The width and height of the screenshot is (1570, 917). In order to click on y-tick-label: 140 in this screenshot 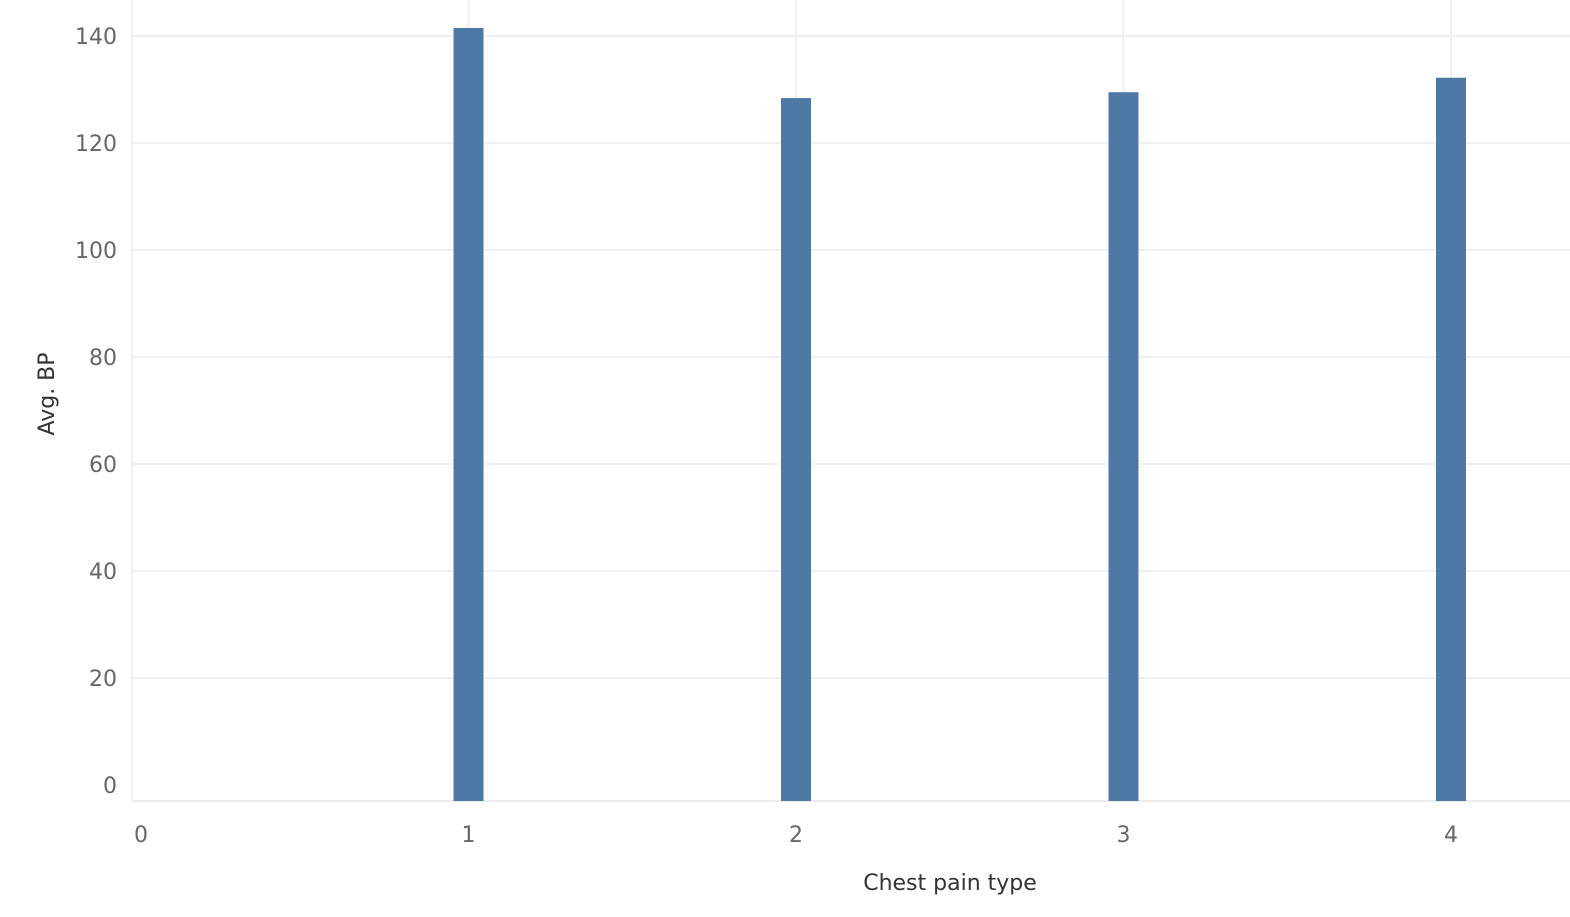, I will do `click(96, 37)`.